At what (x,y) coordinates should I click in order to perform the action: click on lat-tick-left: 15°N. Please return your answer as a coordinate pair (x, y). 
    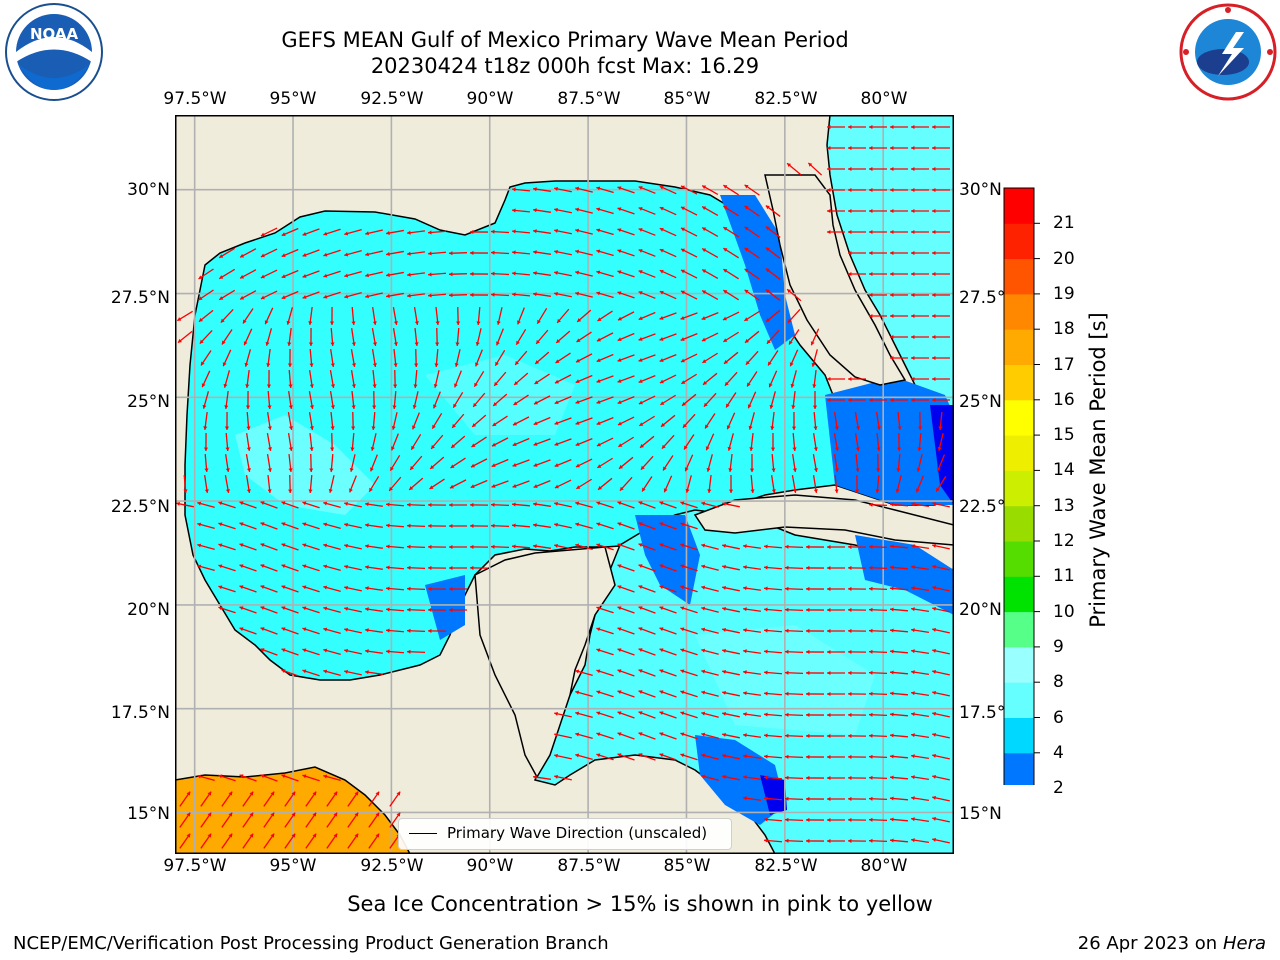
    Looking at the image, I should click on (148, 814).